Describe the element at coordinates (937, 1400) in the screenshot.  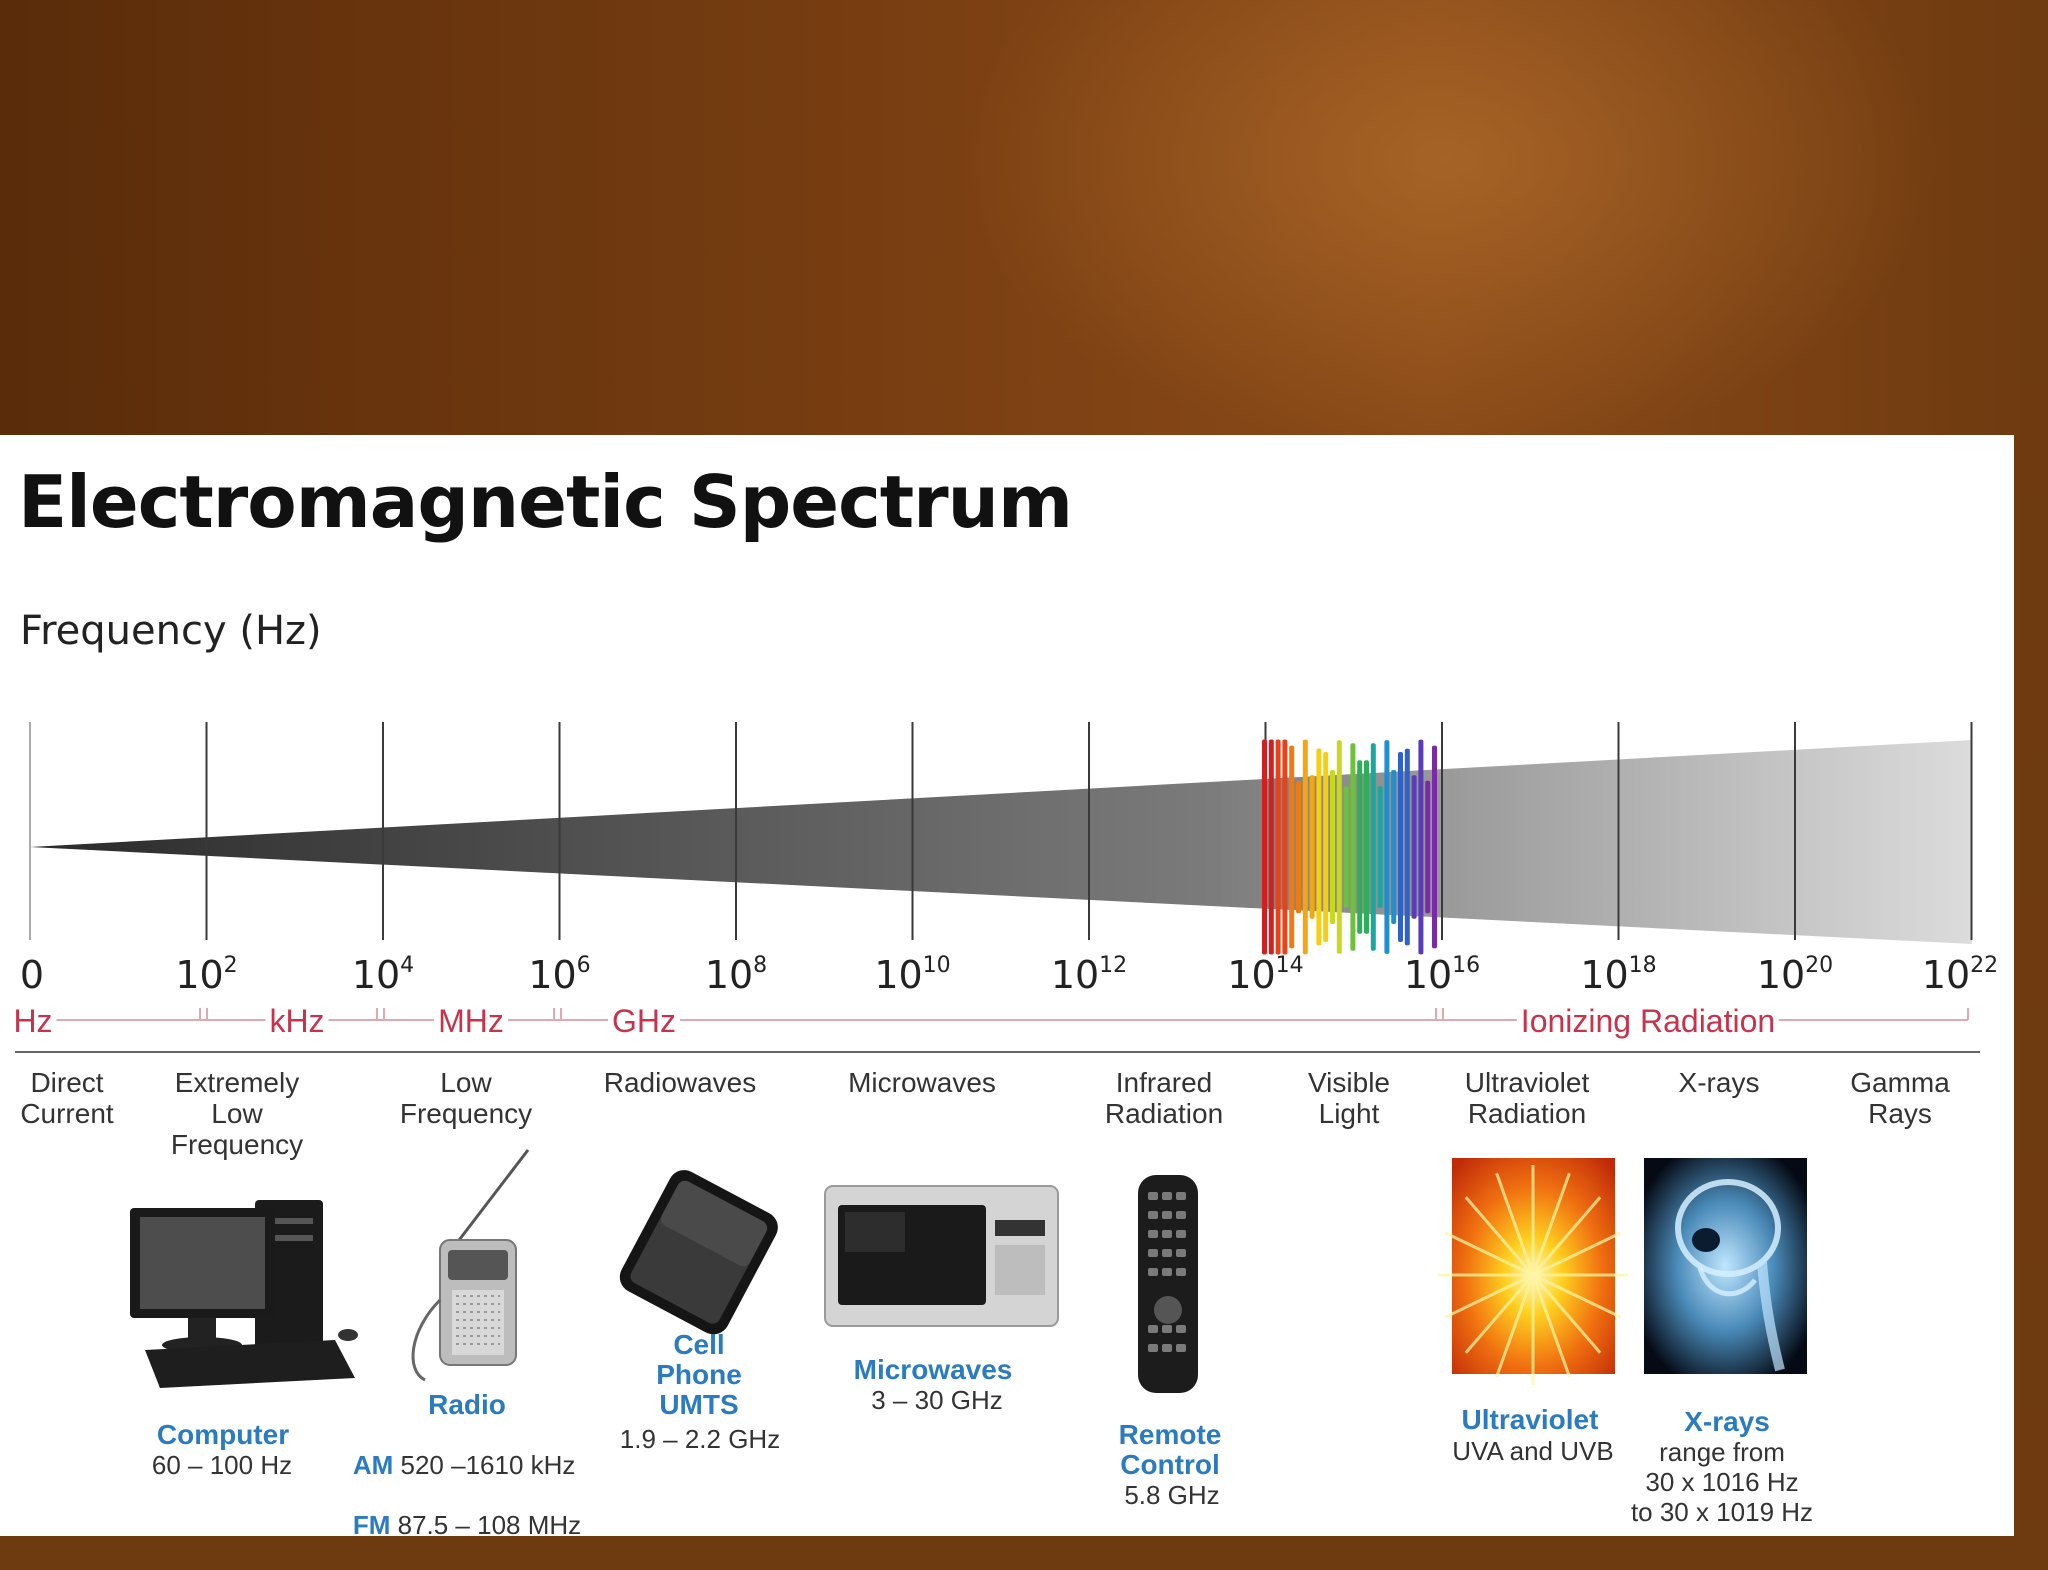
I see `microwave-detail: 3 – 30 GHz` at that location.